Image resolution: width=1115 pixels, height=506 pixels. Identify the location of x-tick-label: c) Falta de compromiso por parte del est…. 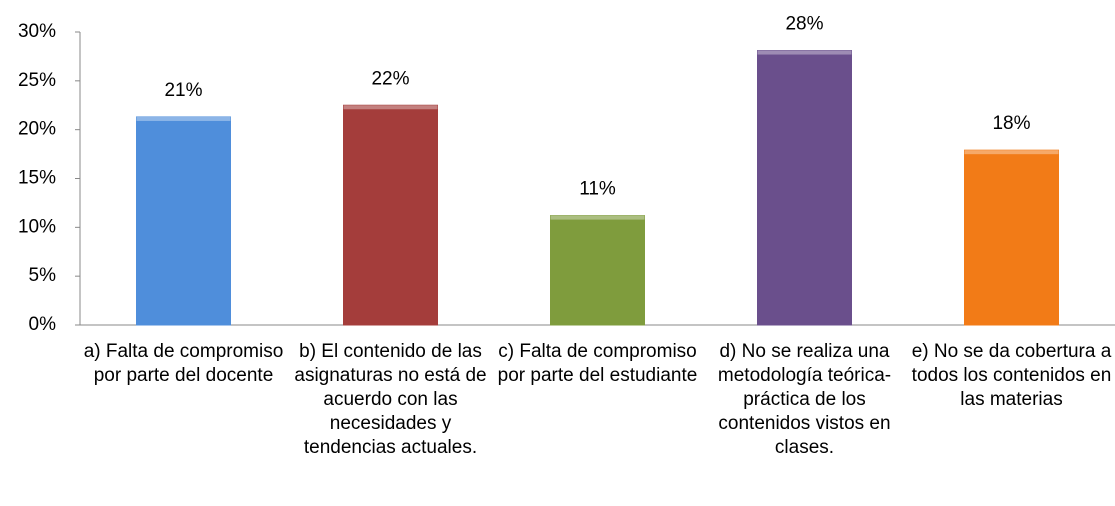
(597, 363).